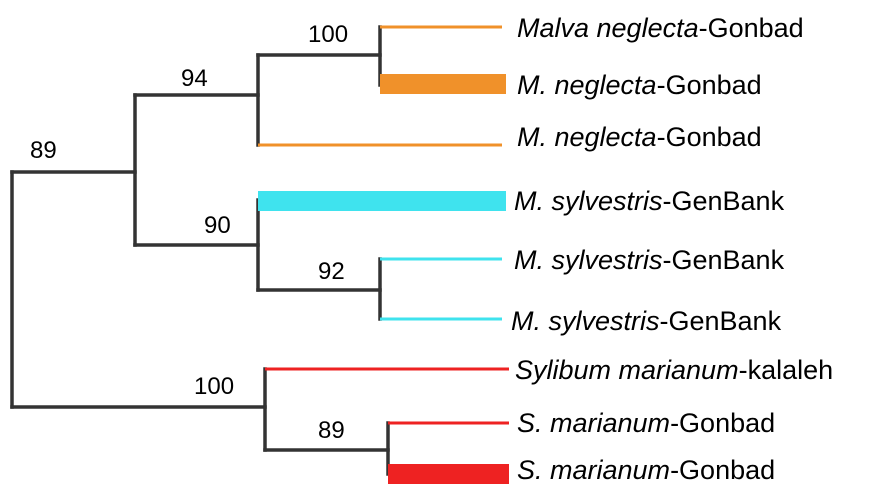 This screenshot has height=485, width=882. What do you see at coordinates (627, 370) in the screenshot?
I see `taxon-species-name: Sylibum marianum` at bounding box center [627, 370].